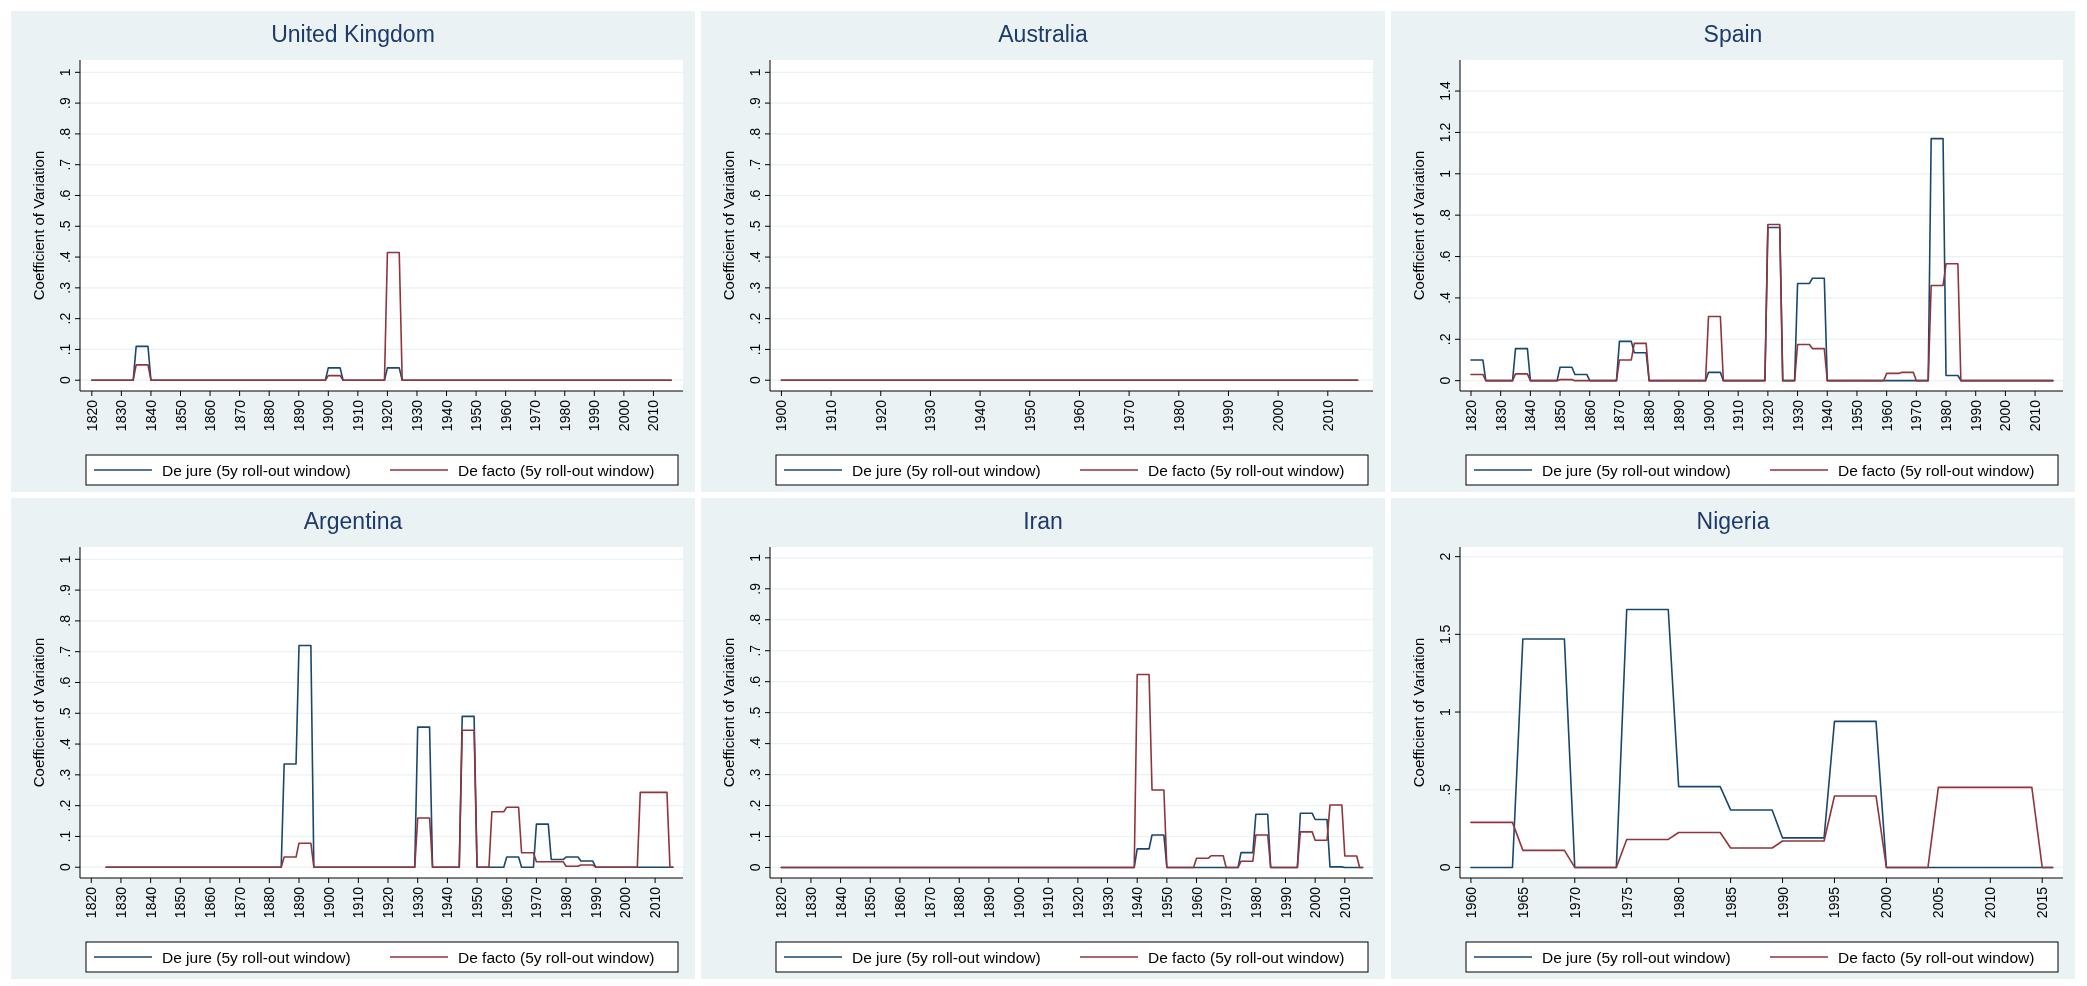 This screenshot has height=986, width=2087. What do you see at coordinates (1043, 521) in the screenshot?
I see `chart-title: Iran` at bounding box center [1043, 521].